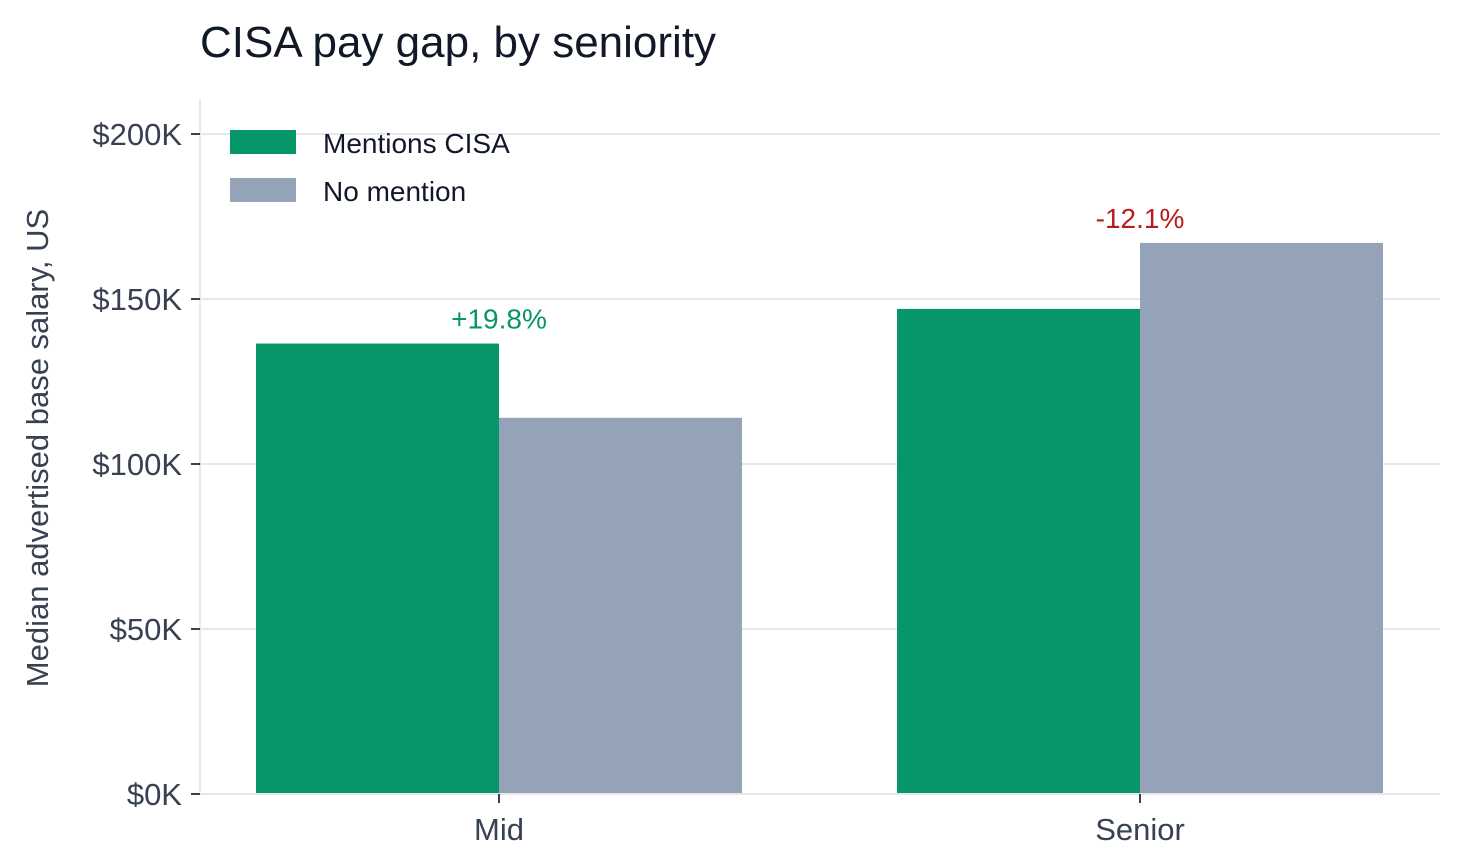 This screenshot has width=1459, height=868. I want to click on gap-annotation: -12.1%, so click(1140, 218).